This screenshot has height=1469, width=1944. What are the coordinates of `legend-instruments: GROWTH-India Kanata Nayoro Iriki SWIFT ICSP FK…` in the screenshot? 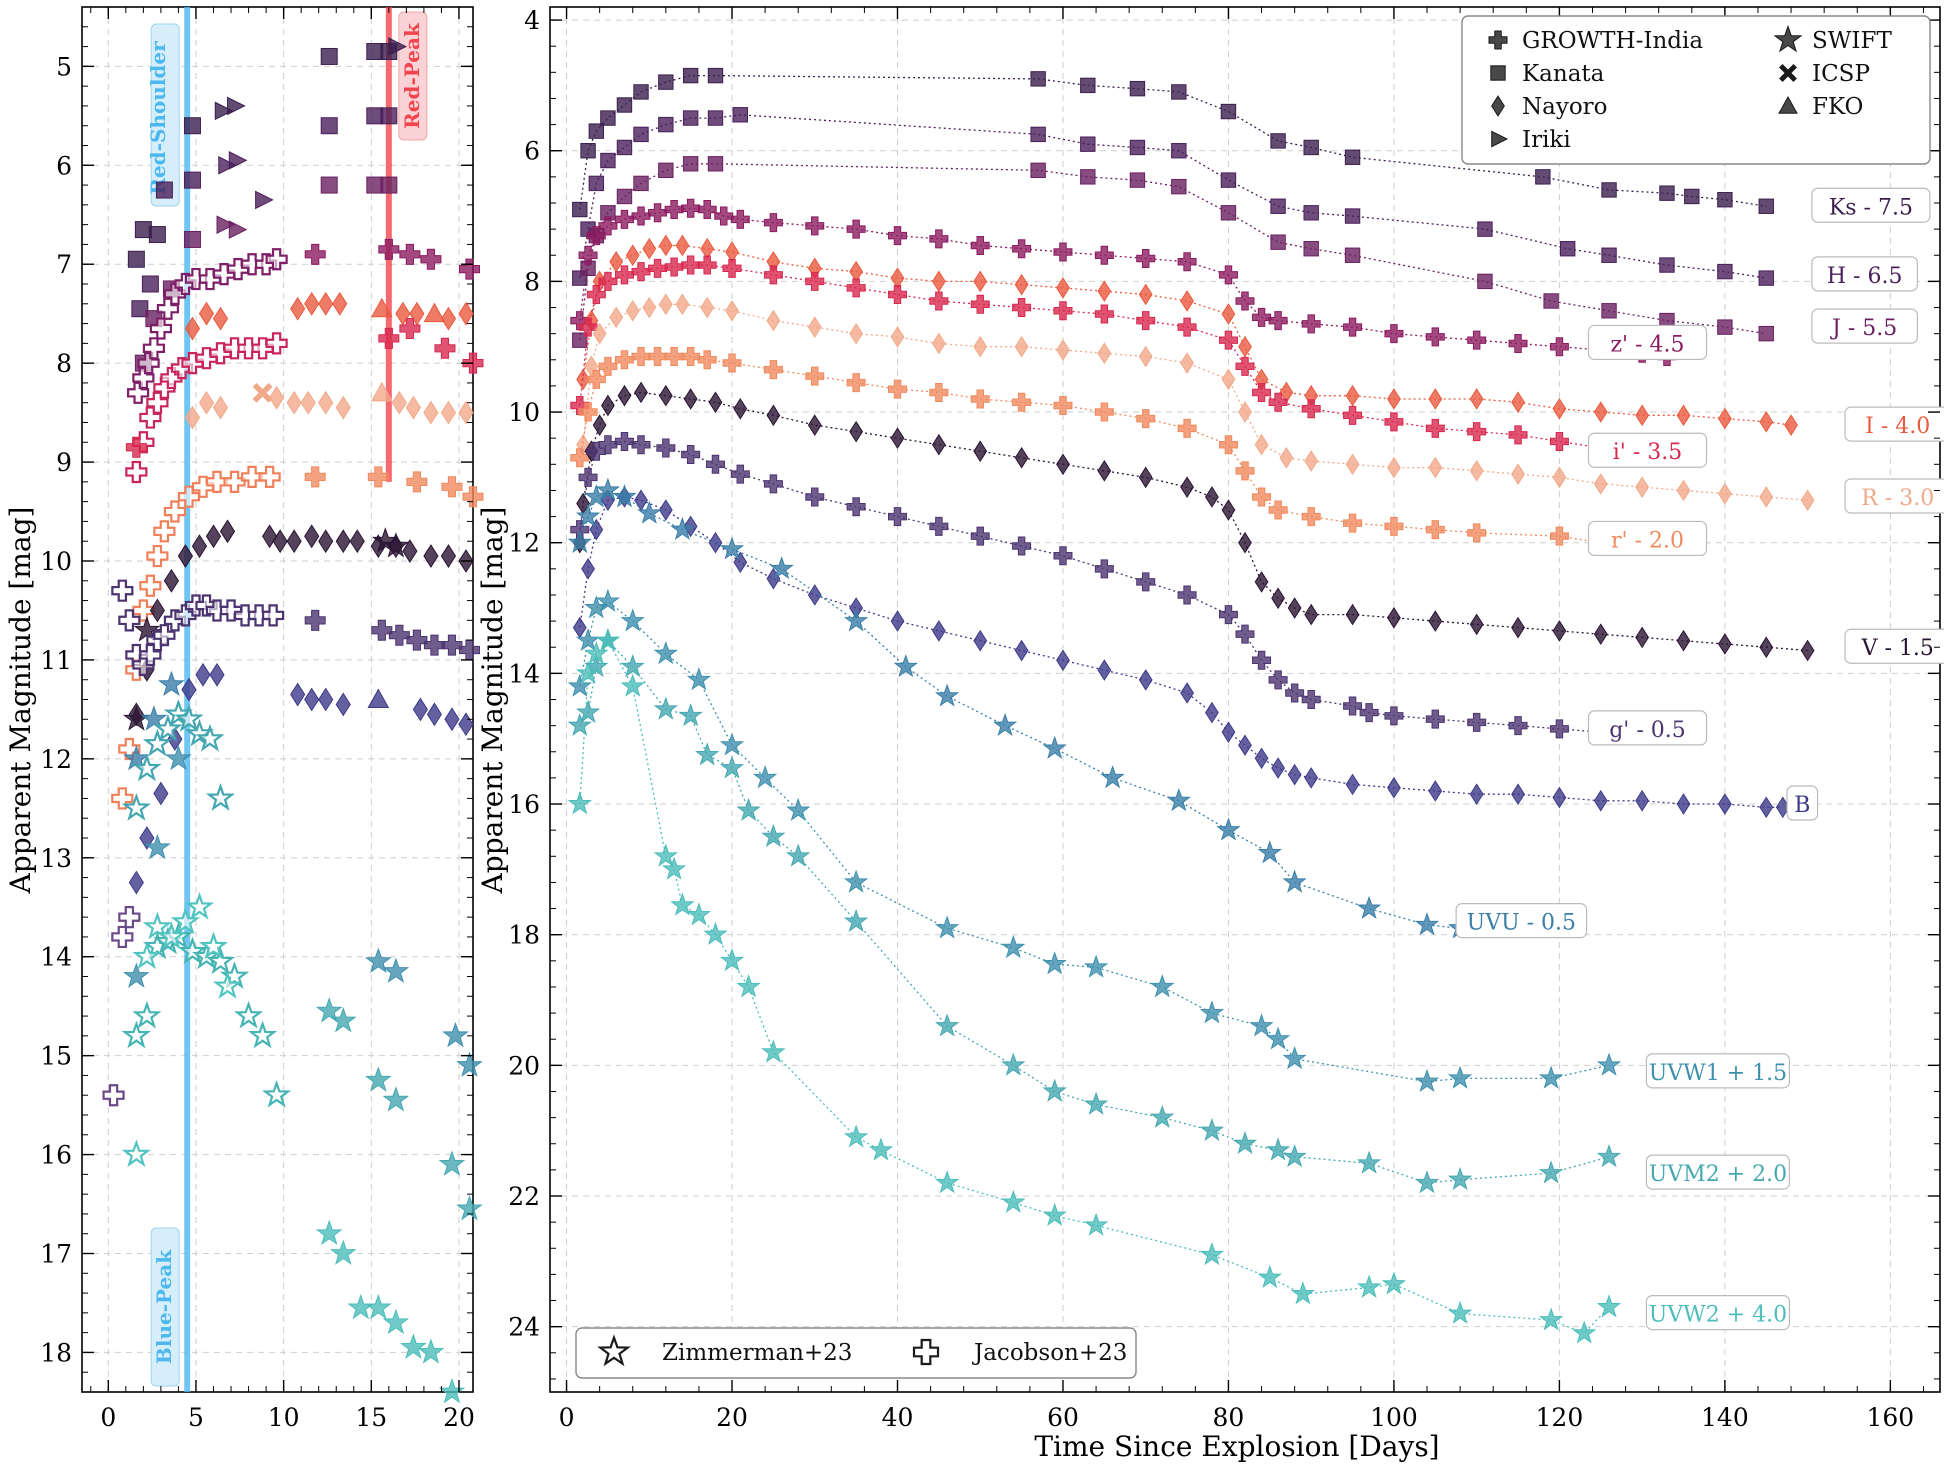 It's located at (1696, 90).